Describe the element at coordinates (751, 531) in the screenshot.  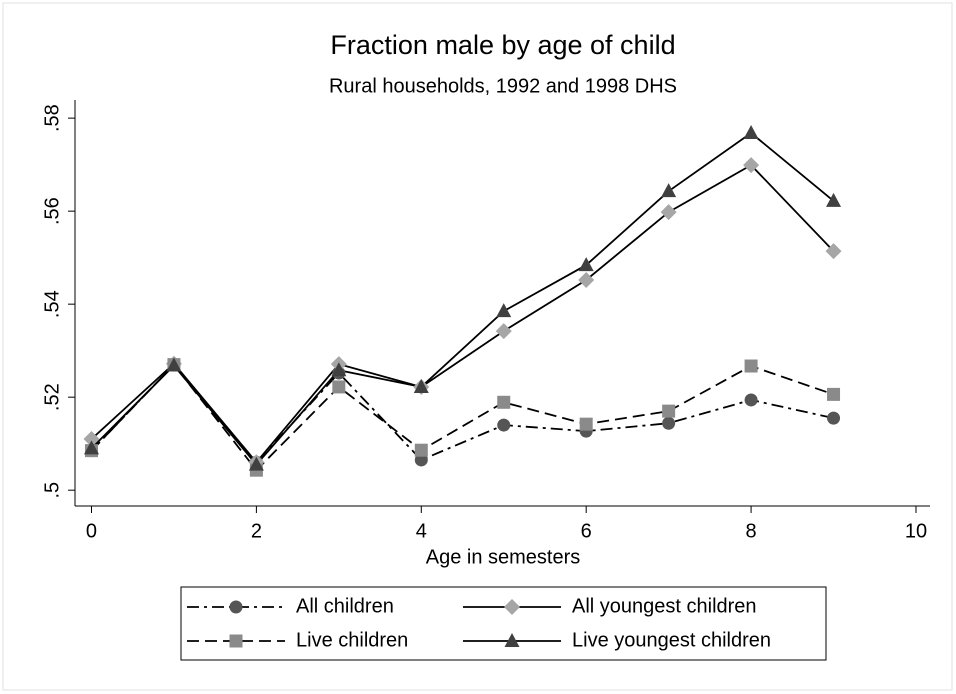
I see `x-tick-label: 8` at that location.